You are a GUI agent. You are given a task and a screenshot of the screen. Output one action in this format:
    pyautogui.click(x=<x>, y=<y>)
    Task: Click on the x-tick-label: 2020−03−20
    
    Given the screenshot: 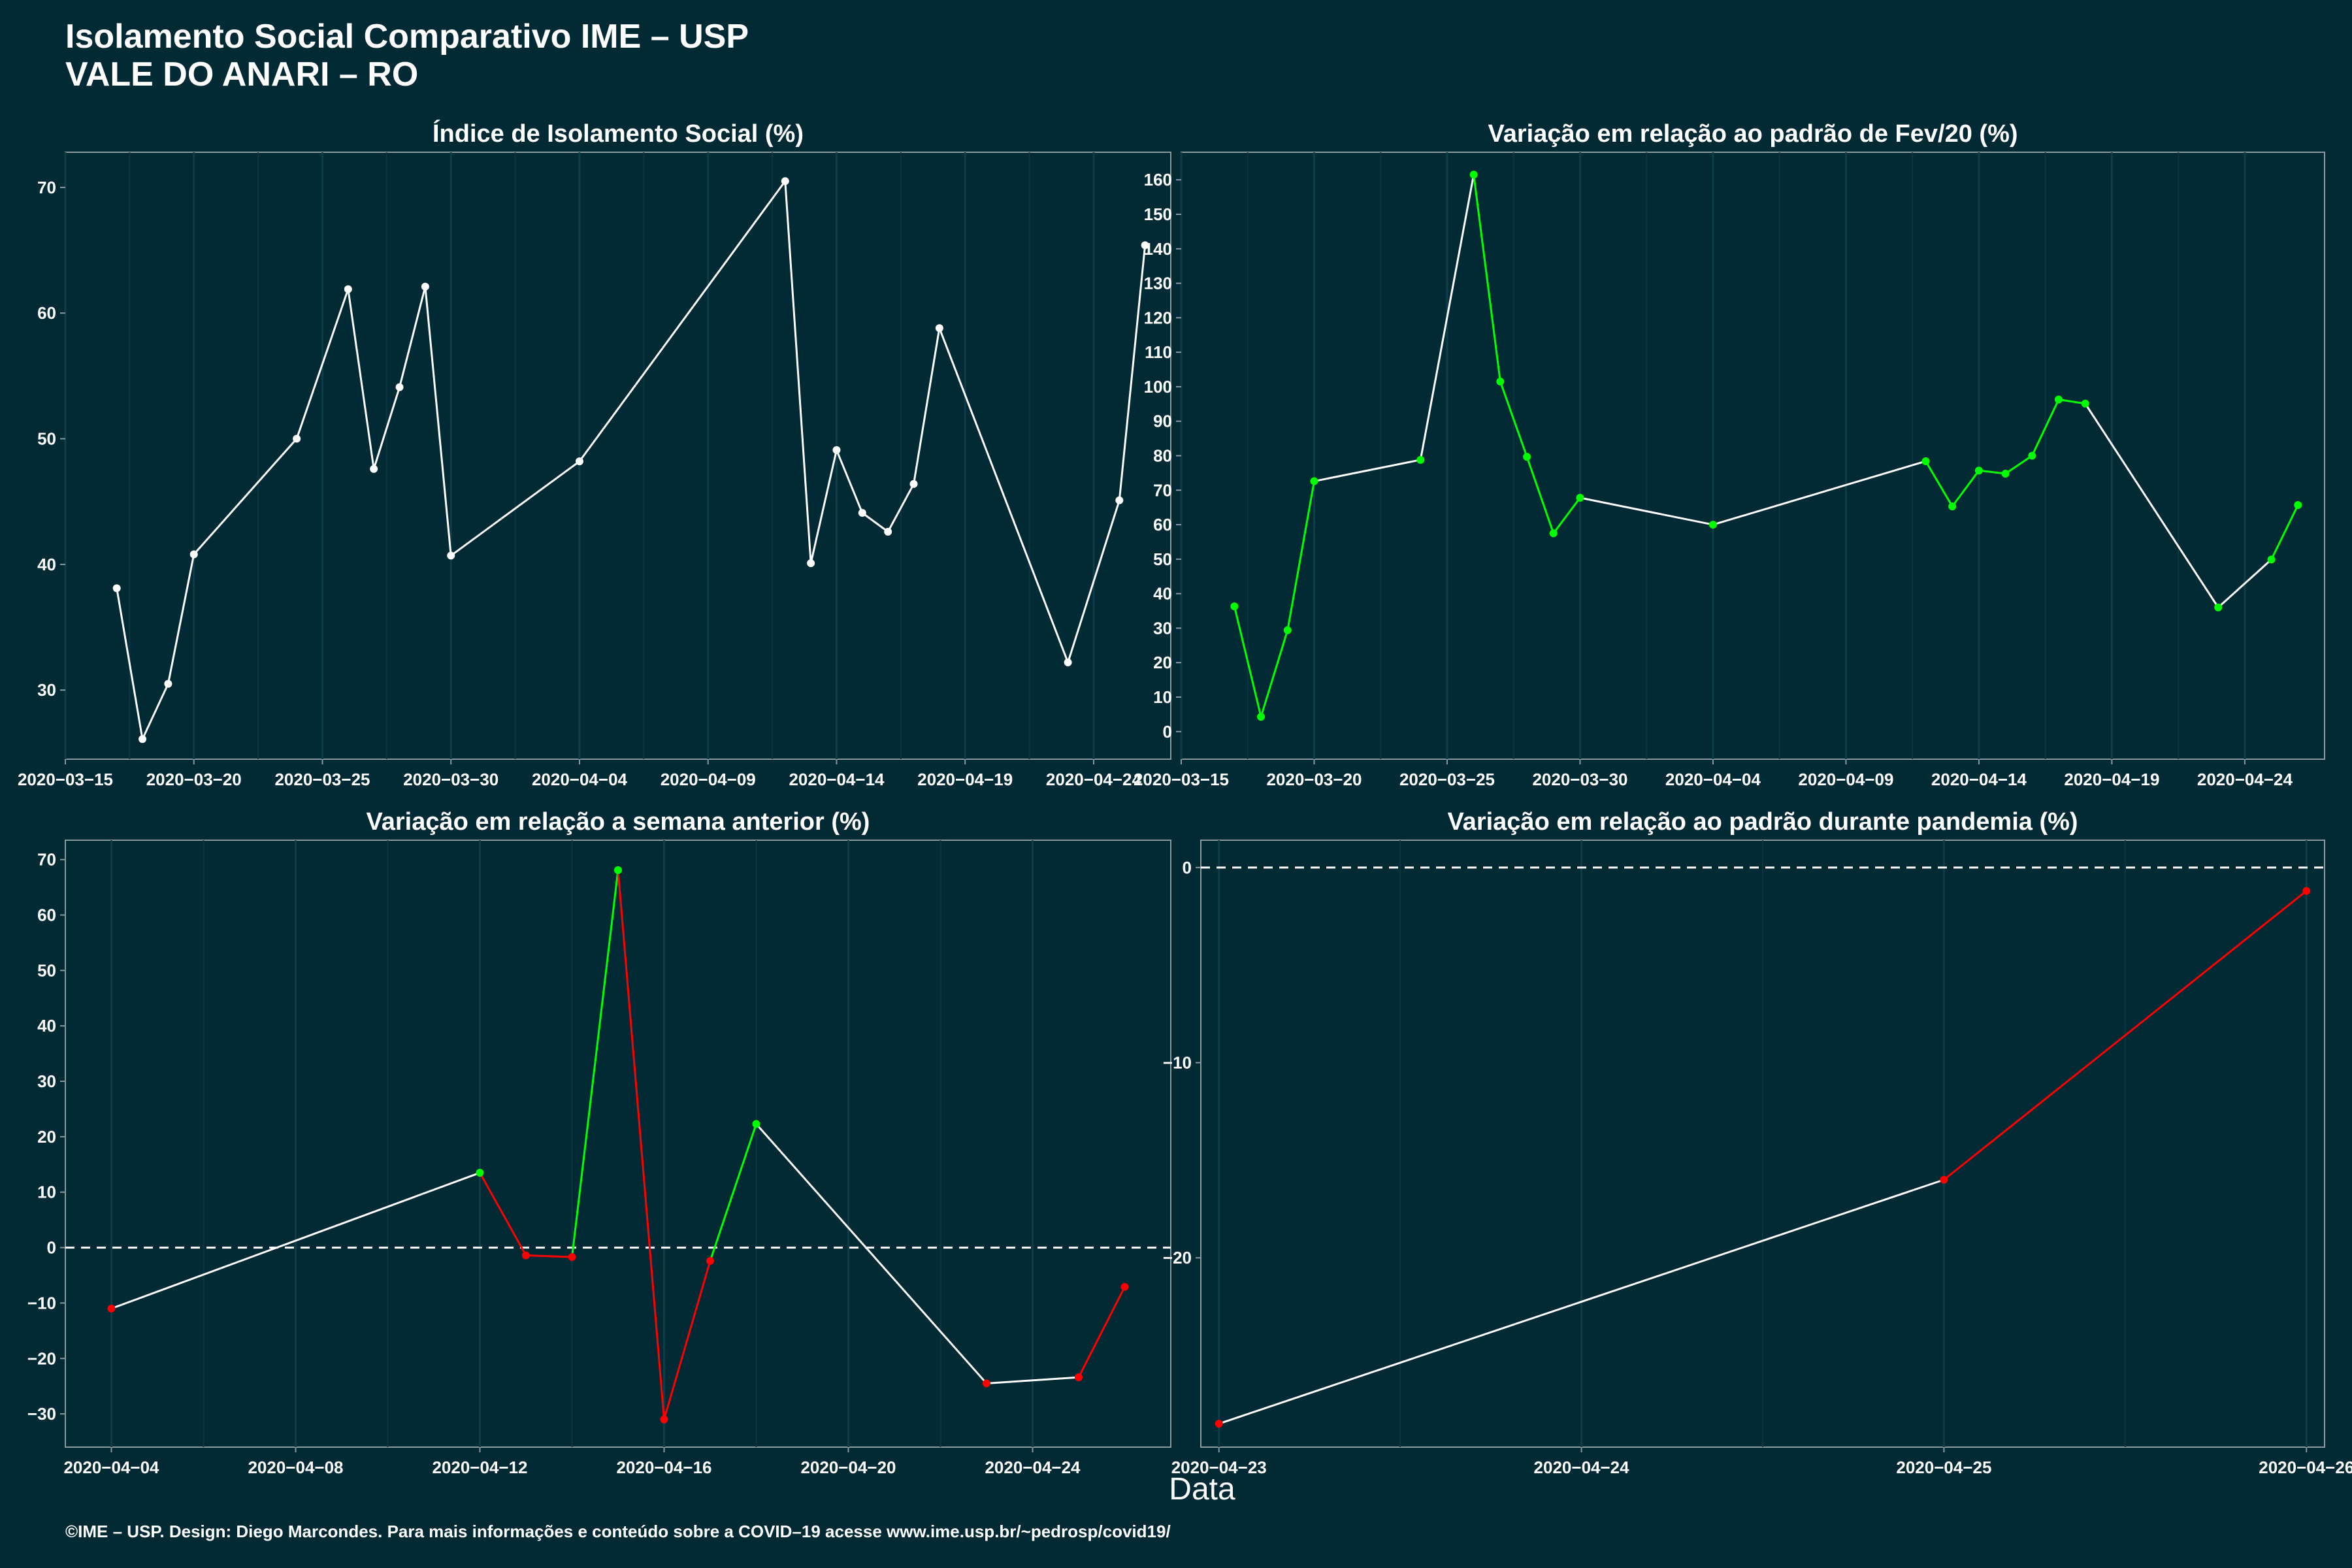 What is the action you would take?
    pyautogui.click(x=194, y=779)
    